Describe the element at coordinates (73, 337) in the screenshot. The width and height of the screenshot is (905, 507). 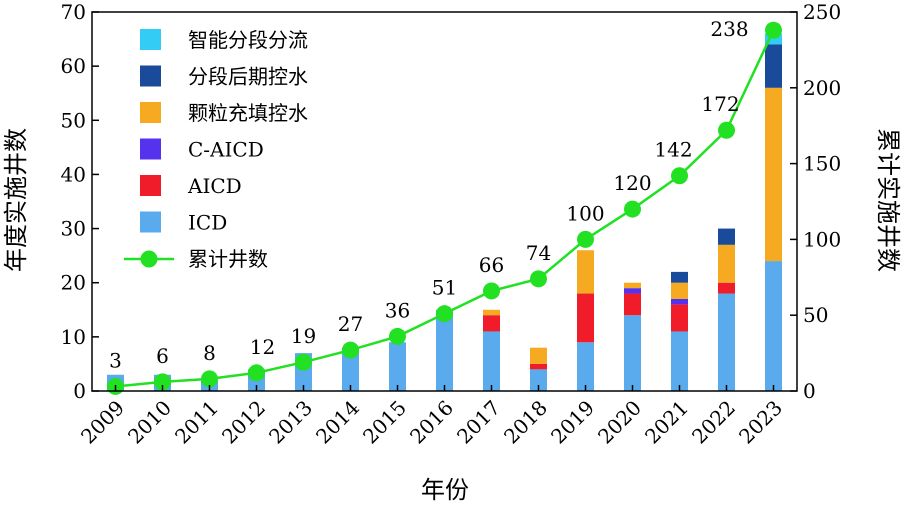
I see `y-tick-label-10: 10` at that location.